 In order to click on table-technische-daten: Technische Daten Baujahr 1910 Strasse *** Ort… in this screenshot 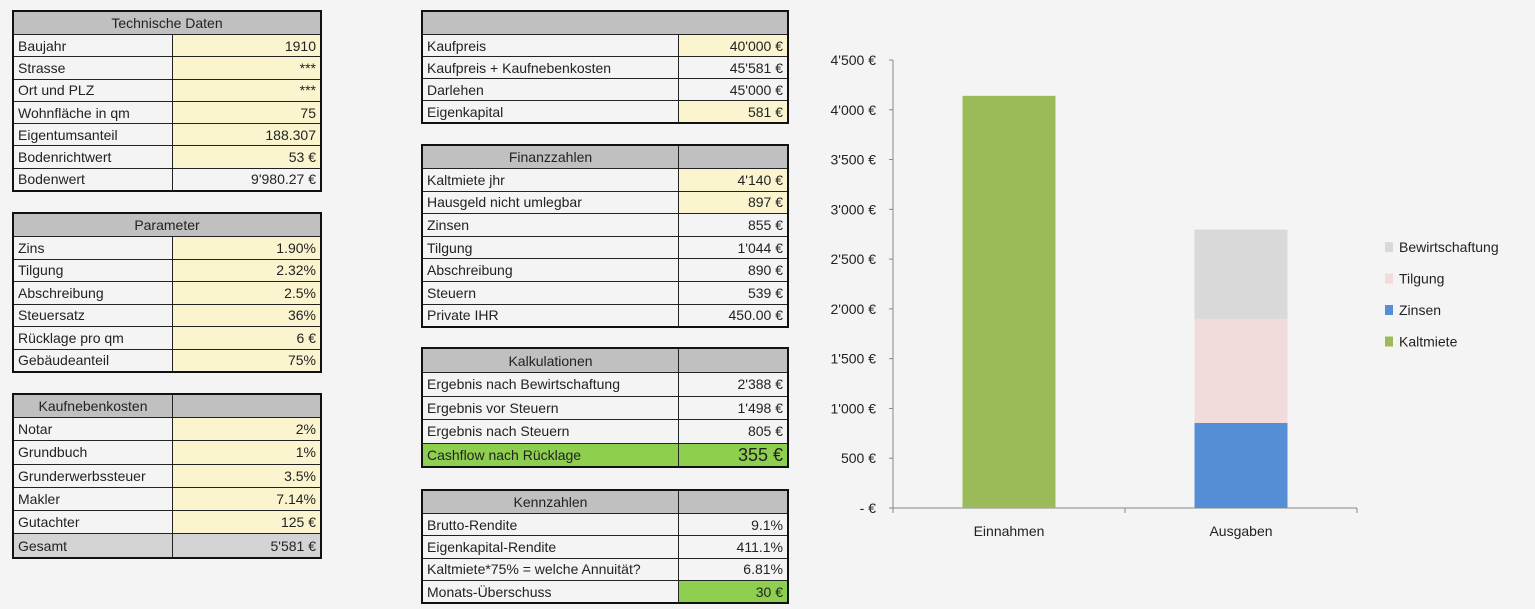, I will do `click(167, 101)`.